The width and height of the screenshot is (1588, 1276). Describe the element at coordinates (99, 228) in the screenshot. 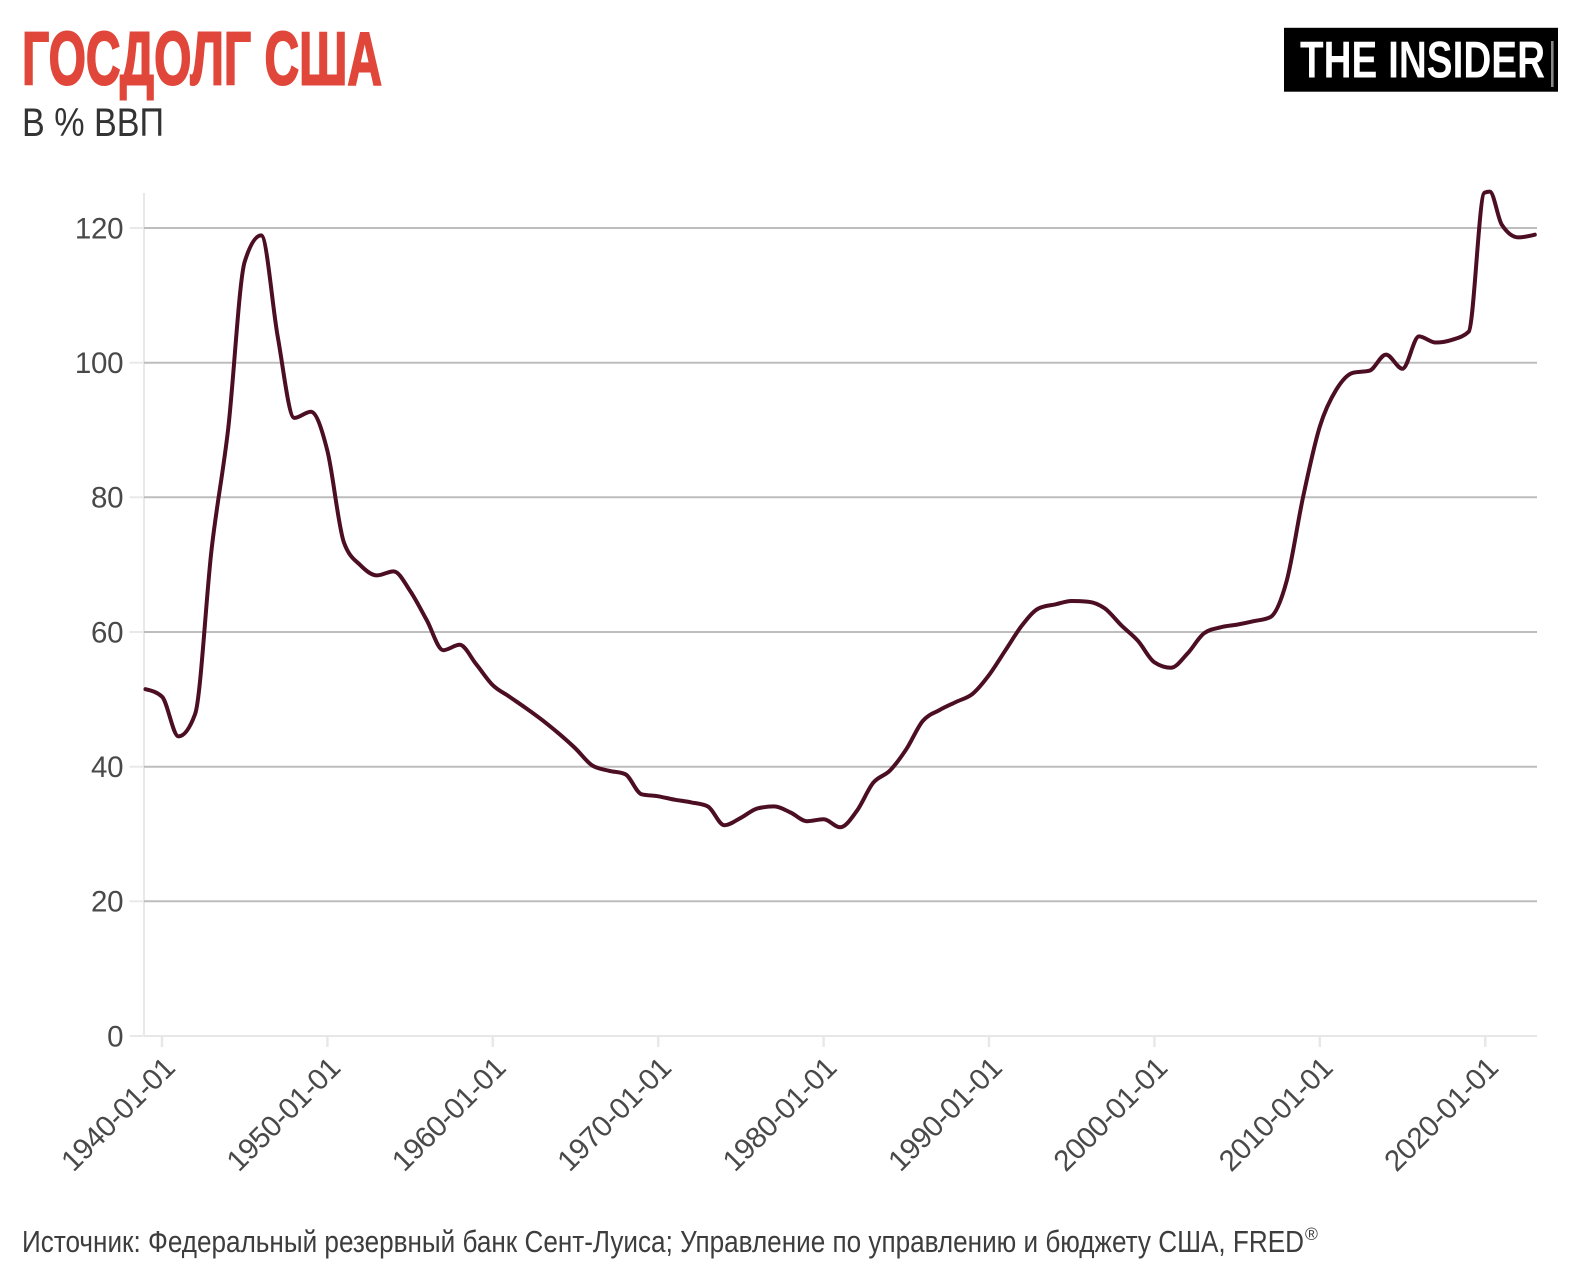

I see `svg-text: 120` at that location.